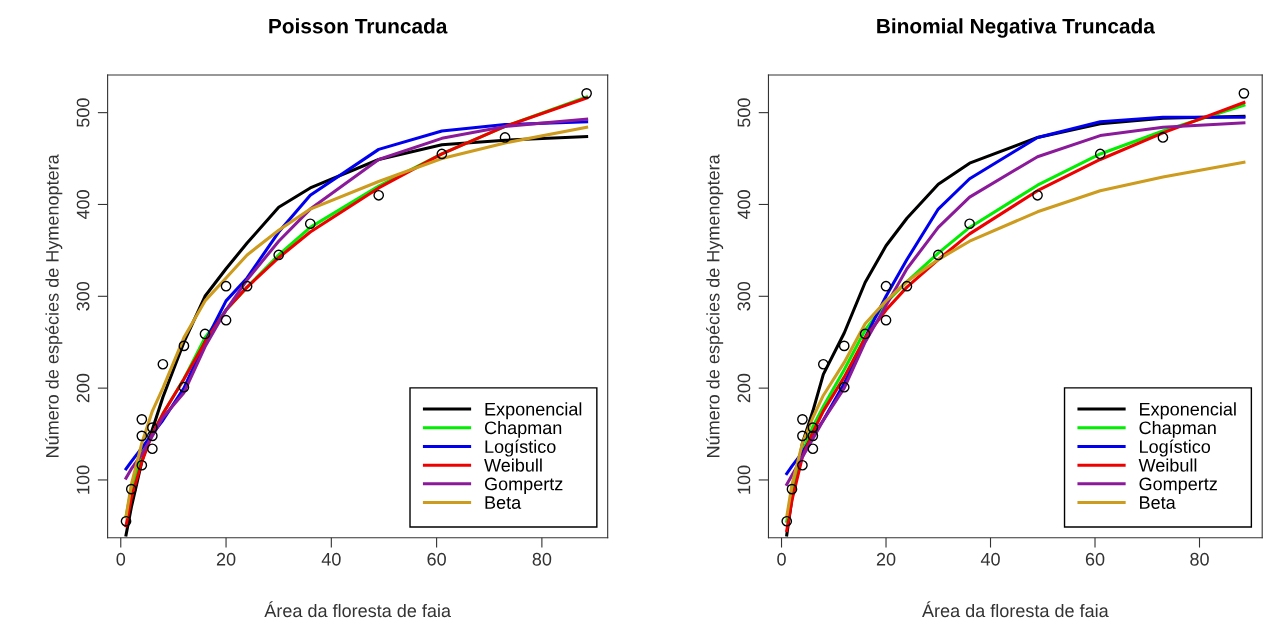  What do you see at coordinates (1016, 28) in the screenshot?
I see `chart-title: Binomial Negativa Truncada` at bounding box center [1016, 28].